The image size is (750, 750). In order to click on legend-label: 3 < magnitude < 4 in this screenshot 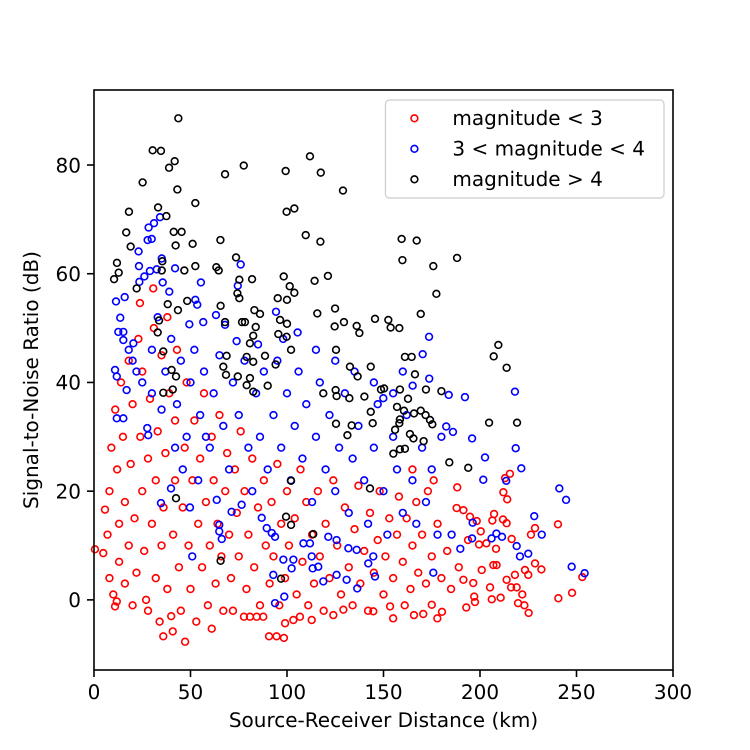, I will do `click(548, 148)`.